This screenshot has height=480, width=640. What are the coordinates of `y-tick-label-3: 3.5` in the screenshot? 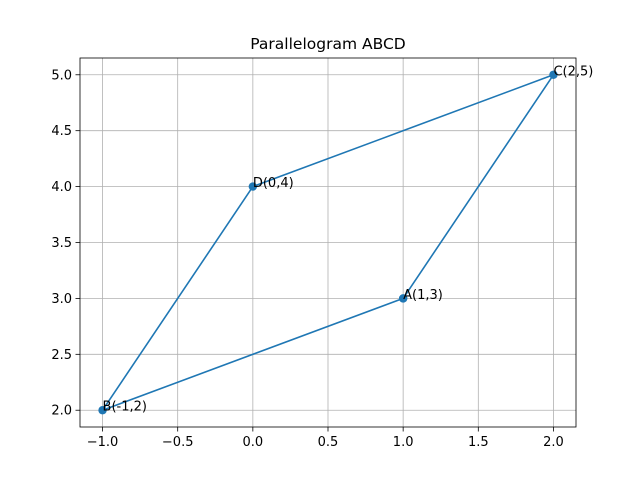 It's located at (61, 243).